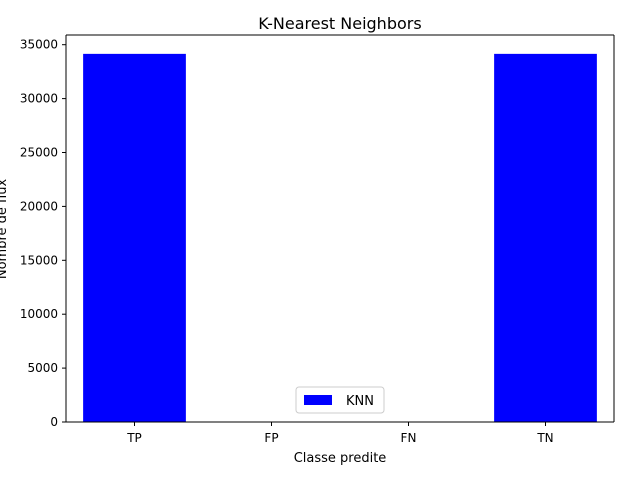 This screenshot has height=480, width=640. I want to click on x-tick-label: FN, so click(409, 438).